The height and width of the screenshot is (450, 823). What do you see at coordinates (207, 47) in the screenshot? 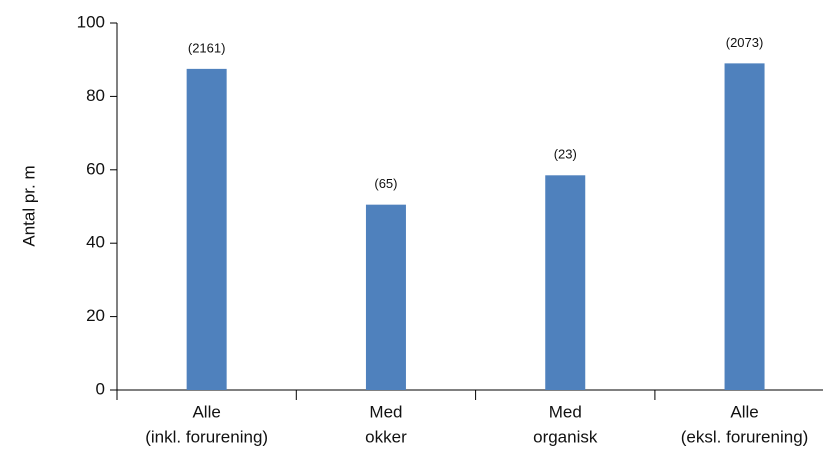
I see `bar-annotation: (2161)` at bounding box center [207, 47].